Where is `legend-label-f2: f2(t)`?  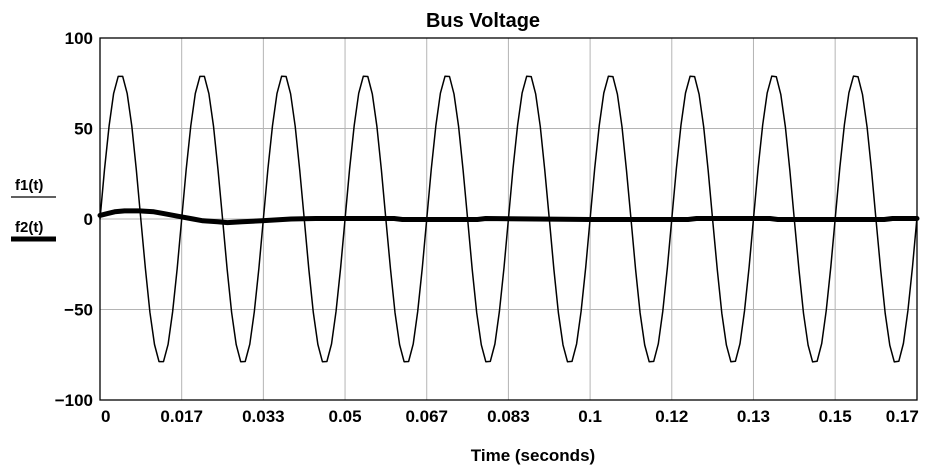
legend-label-f2: f2(t) is located at coordinates (29, 227).